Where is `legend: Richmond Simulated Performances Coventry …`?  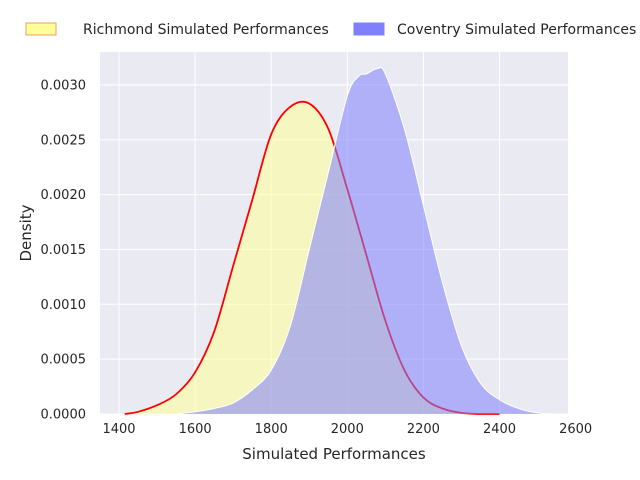
legend: Richmond Simulated Performances Coventry … is located at coordinates (330, 30).